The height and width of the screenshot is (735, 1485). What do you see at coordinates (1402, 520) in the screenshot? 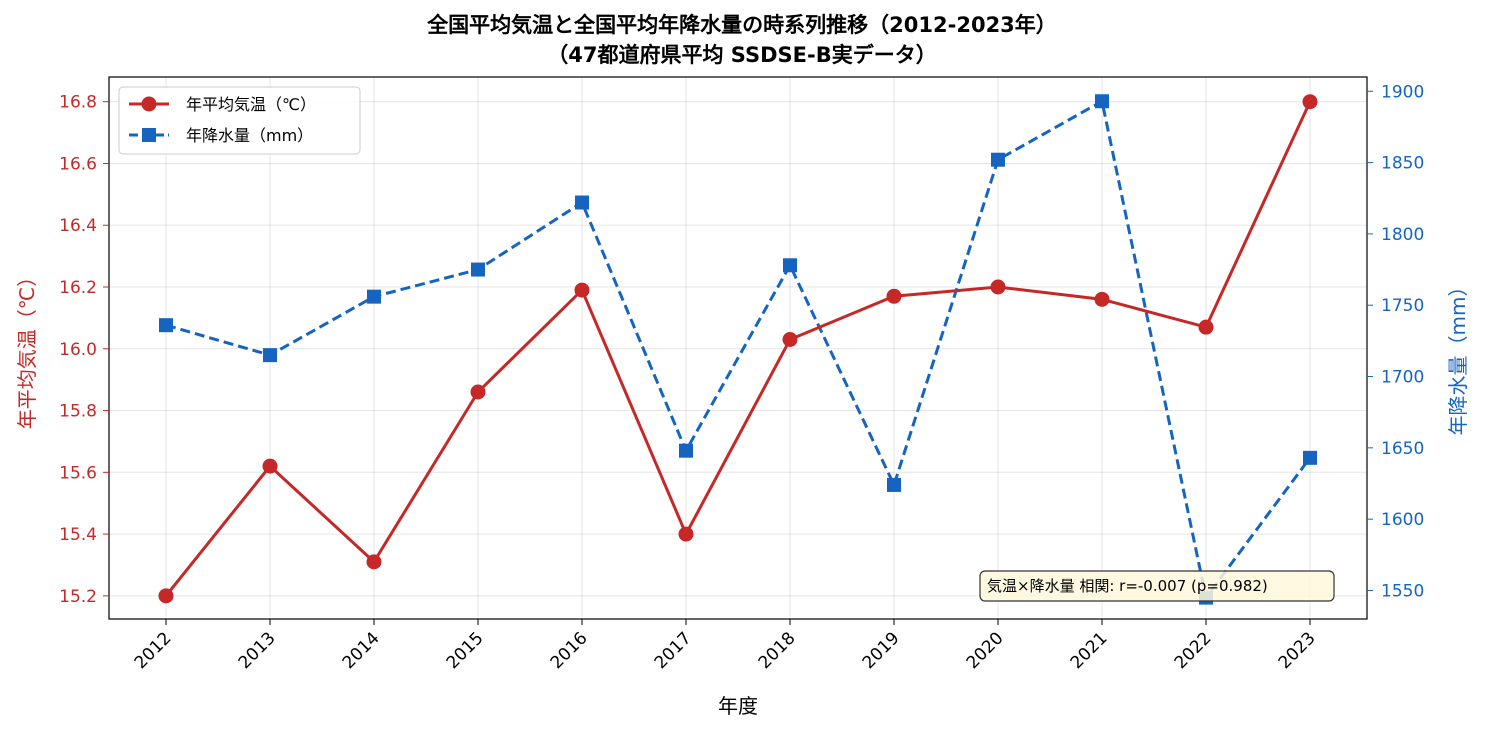
I see `y-right-tick-label: 1600` at bounding box center [1402, 520].